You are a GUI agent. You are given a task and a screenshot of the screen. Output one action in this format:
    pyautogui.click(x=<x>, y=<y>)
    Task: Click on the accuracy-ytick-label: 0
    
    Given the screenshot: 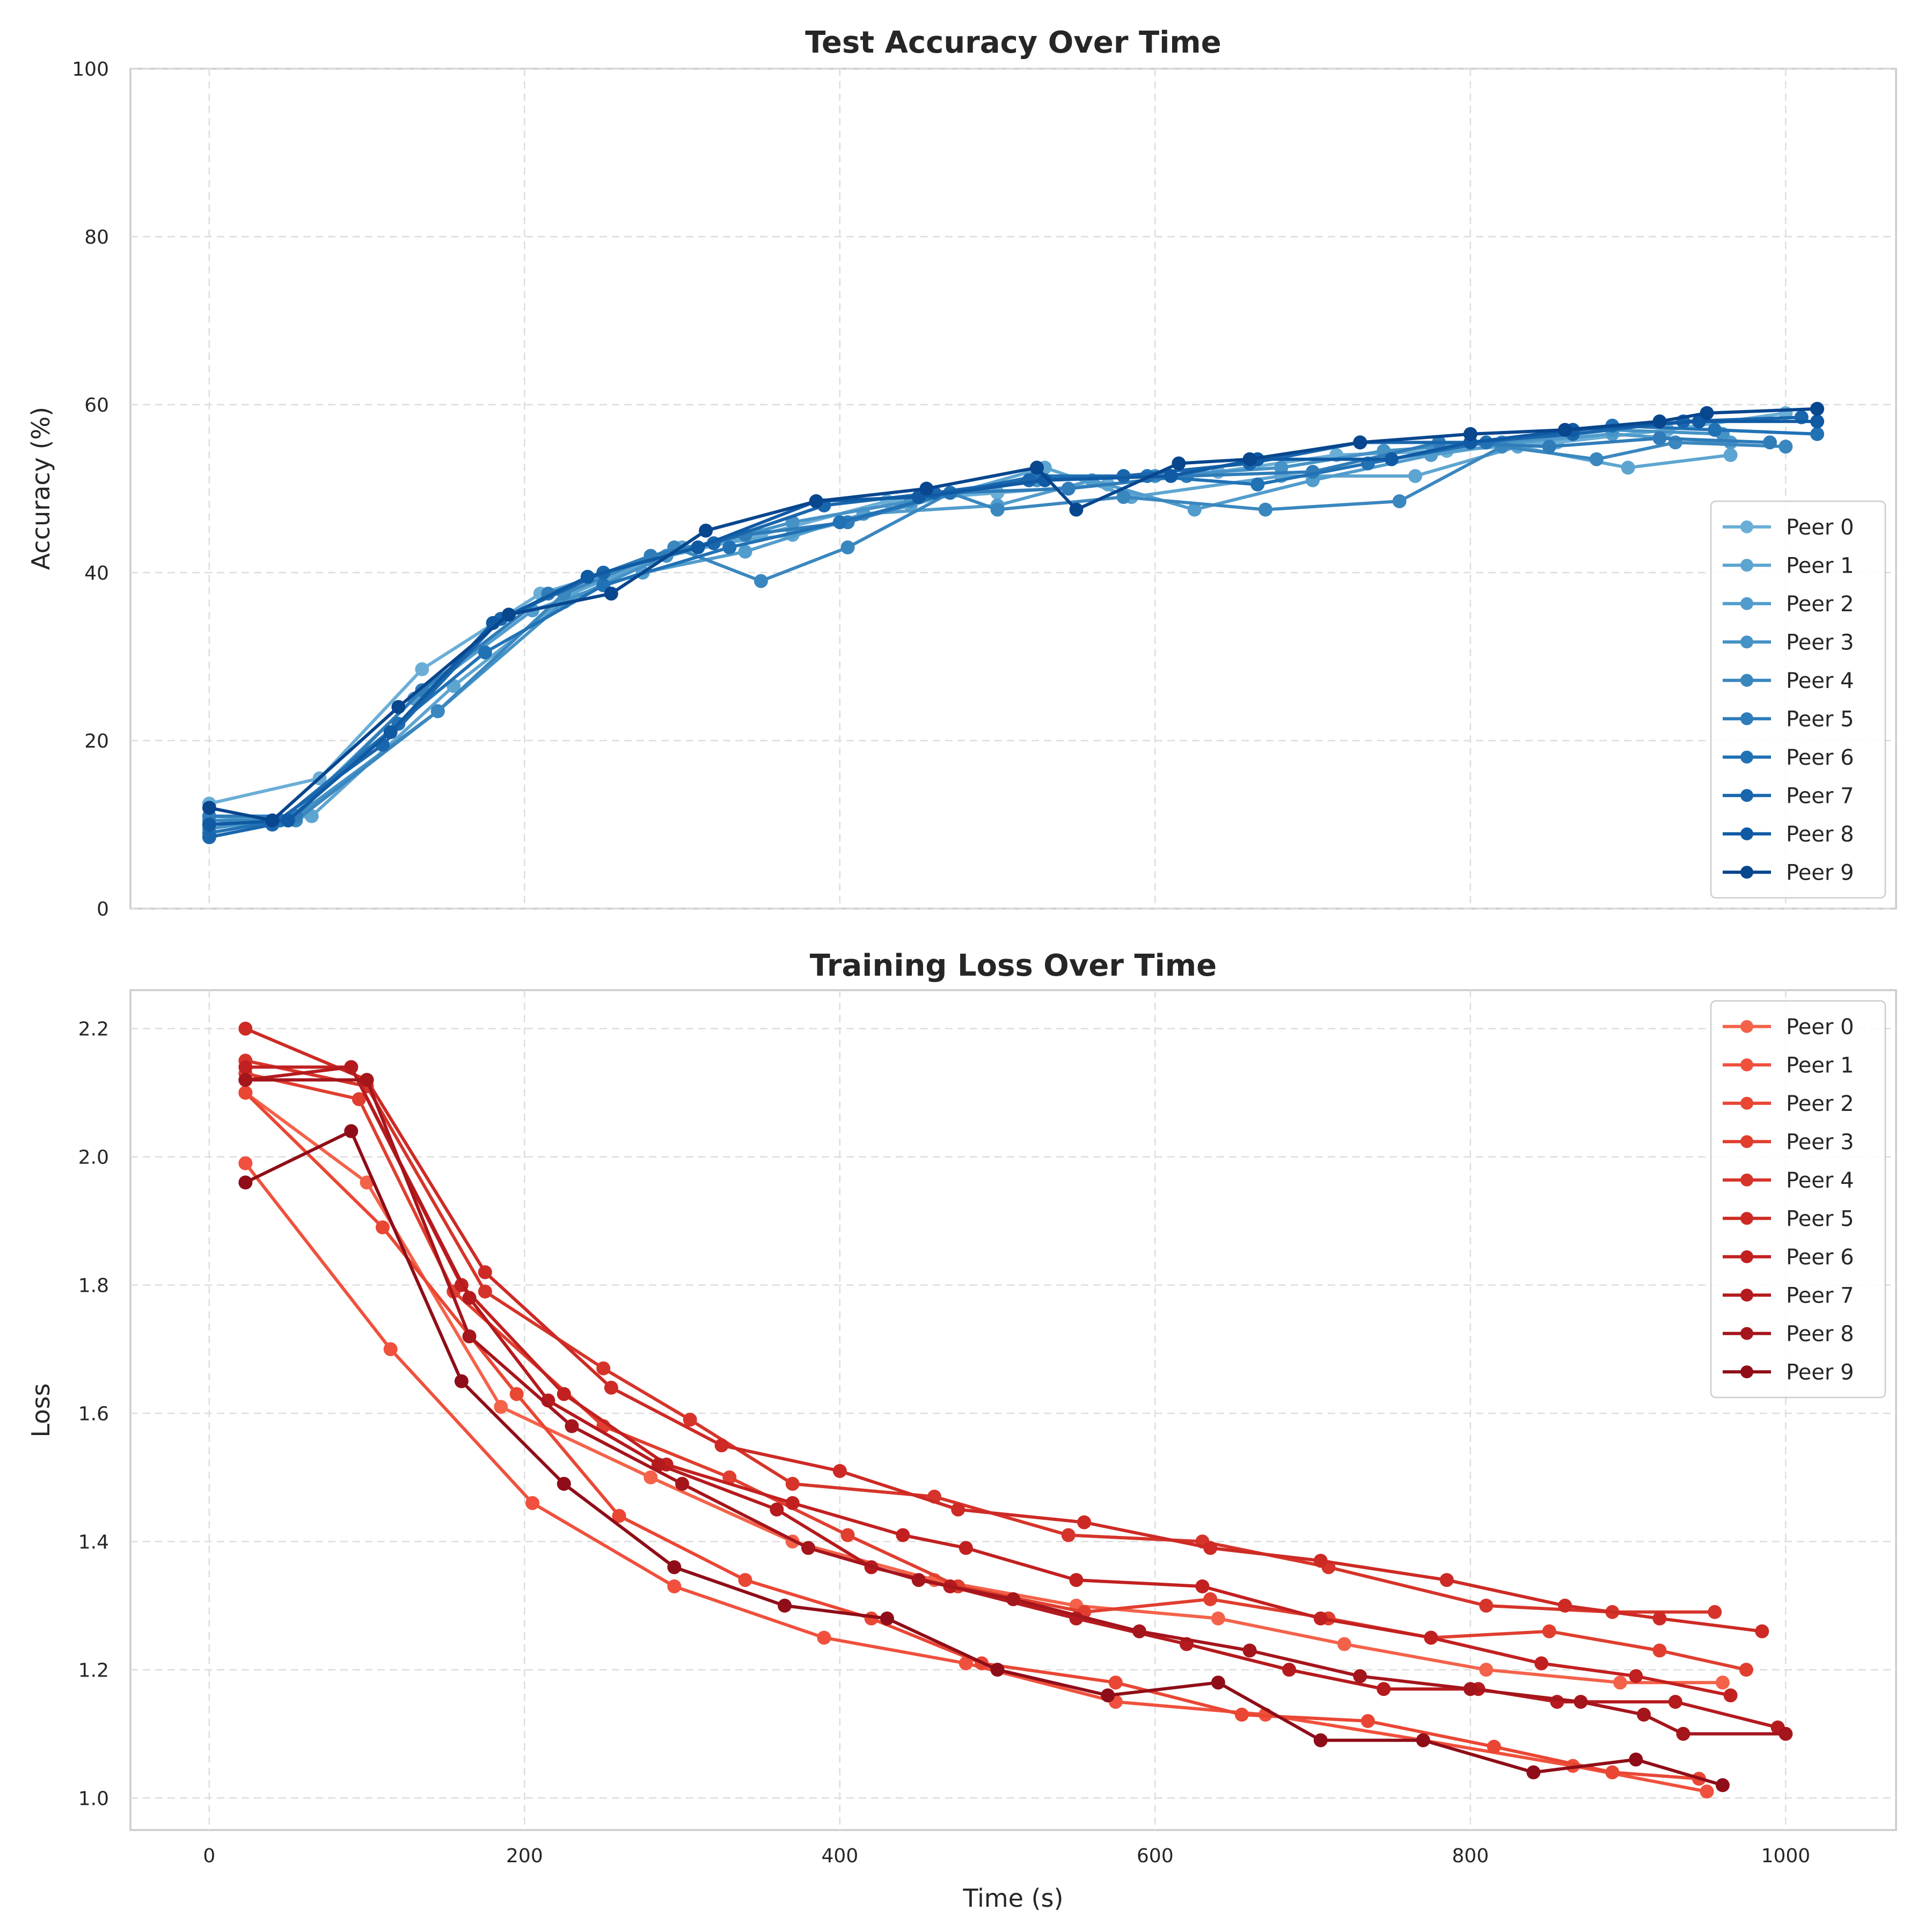 What is the action you would take?
    pyautogui.click(x=103, y=909)
    